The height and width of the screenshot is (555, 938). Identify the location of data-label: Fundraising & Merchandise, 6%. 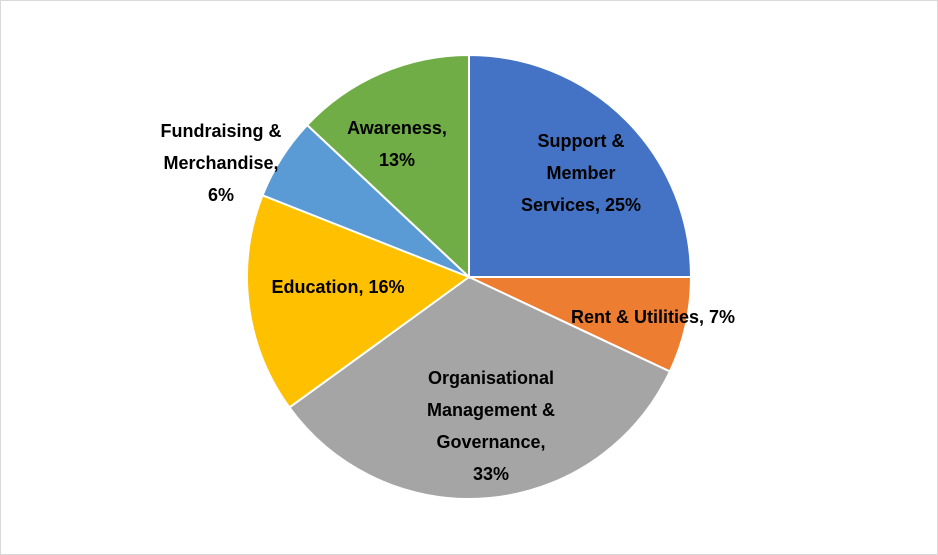
(221, 163).